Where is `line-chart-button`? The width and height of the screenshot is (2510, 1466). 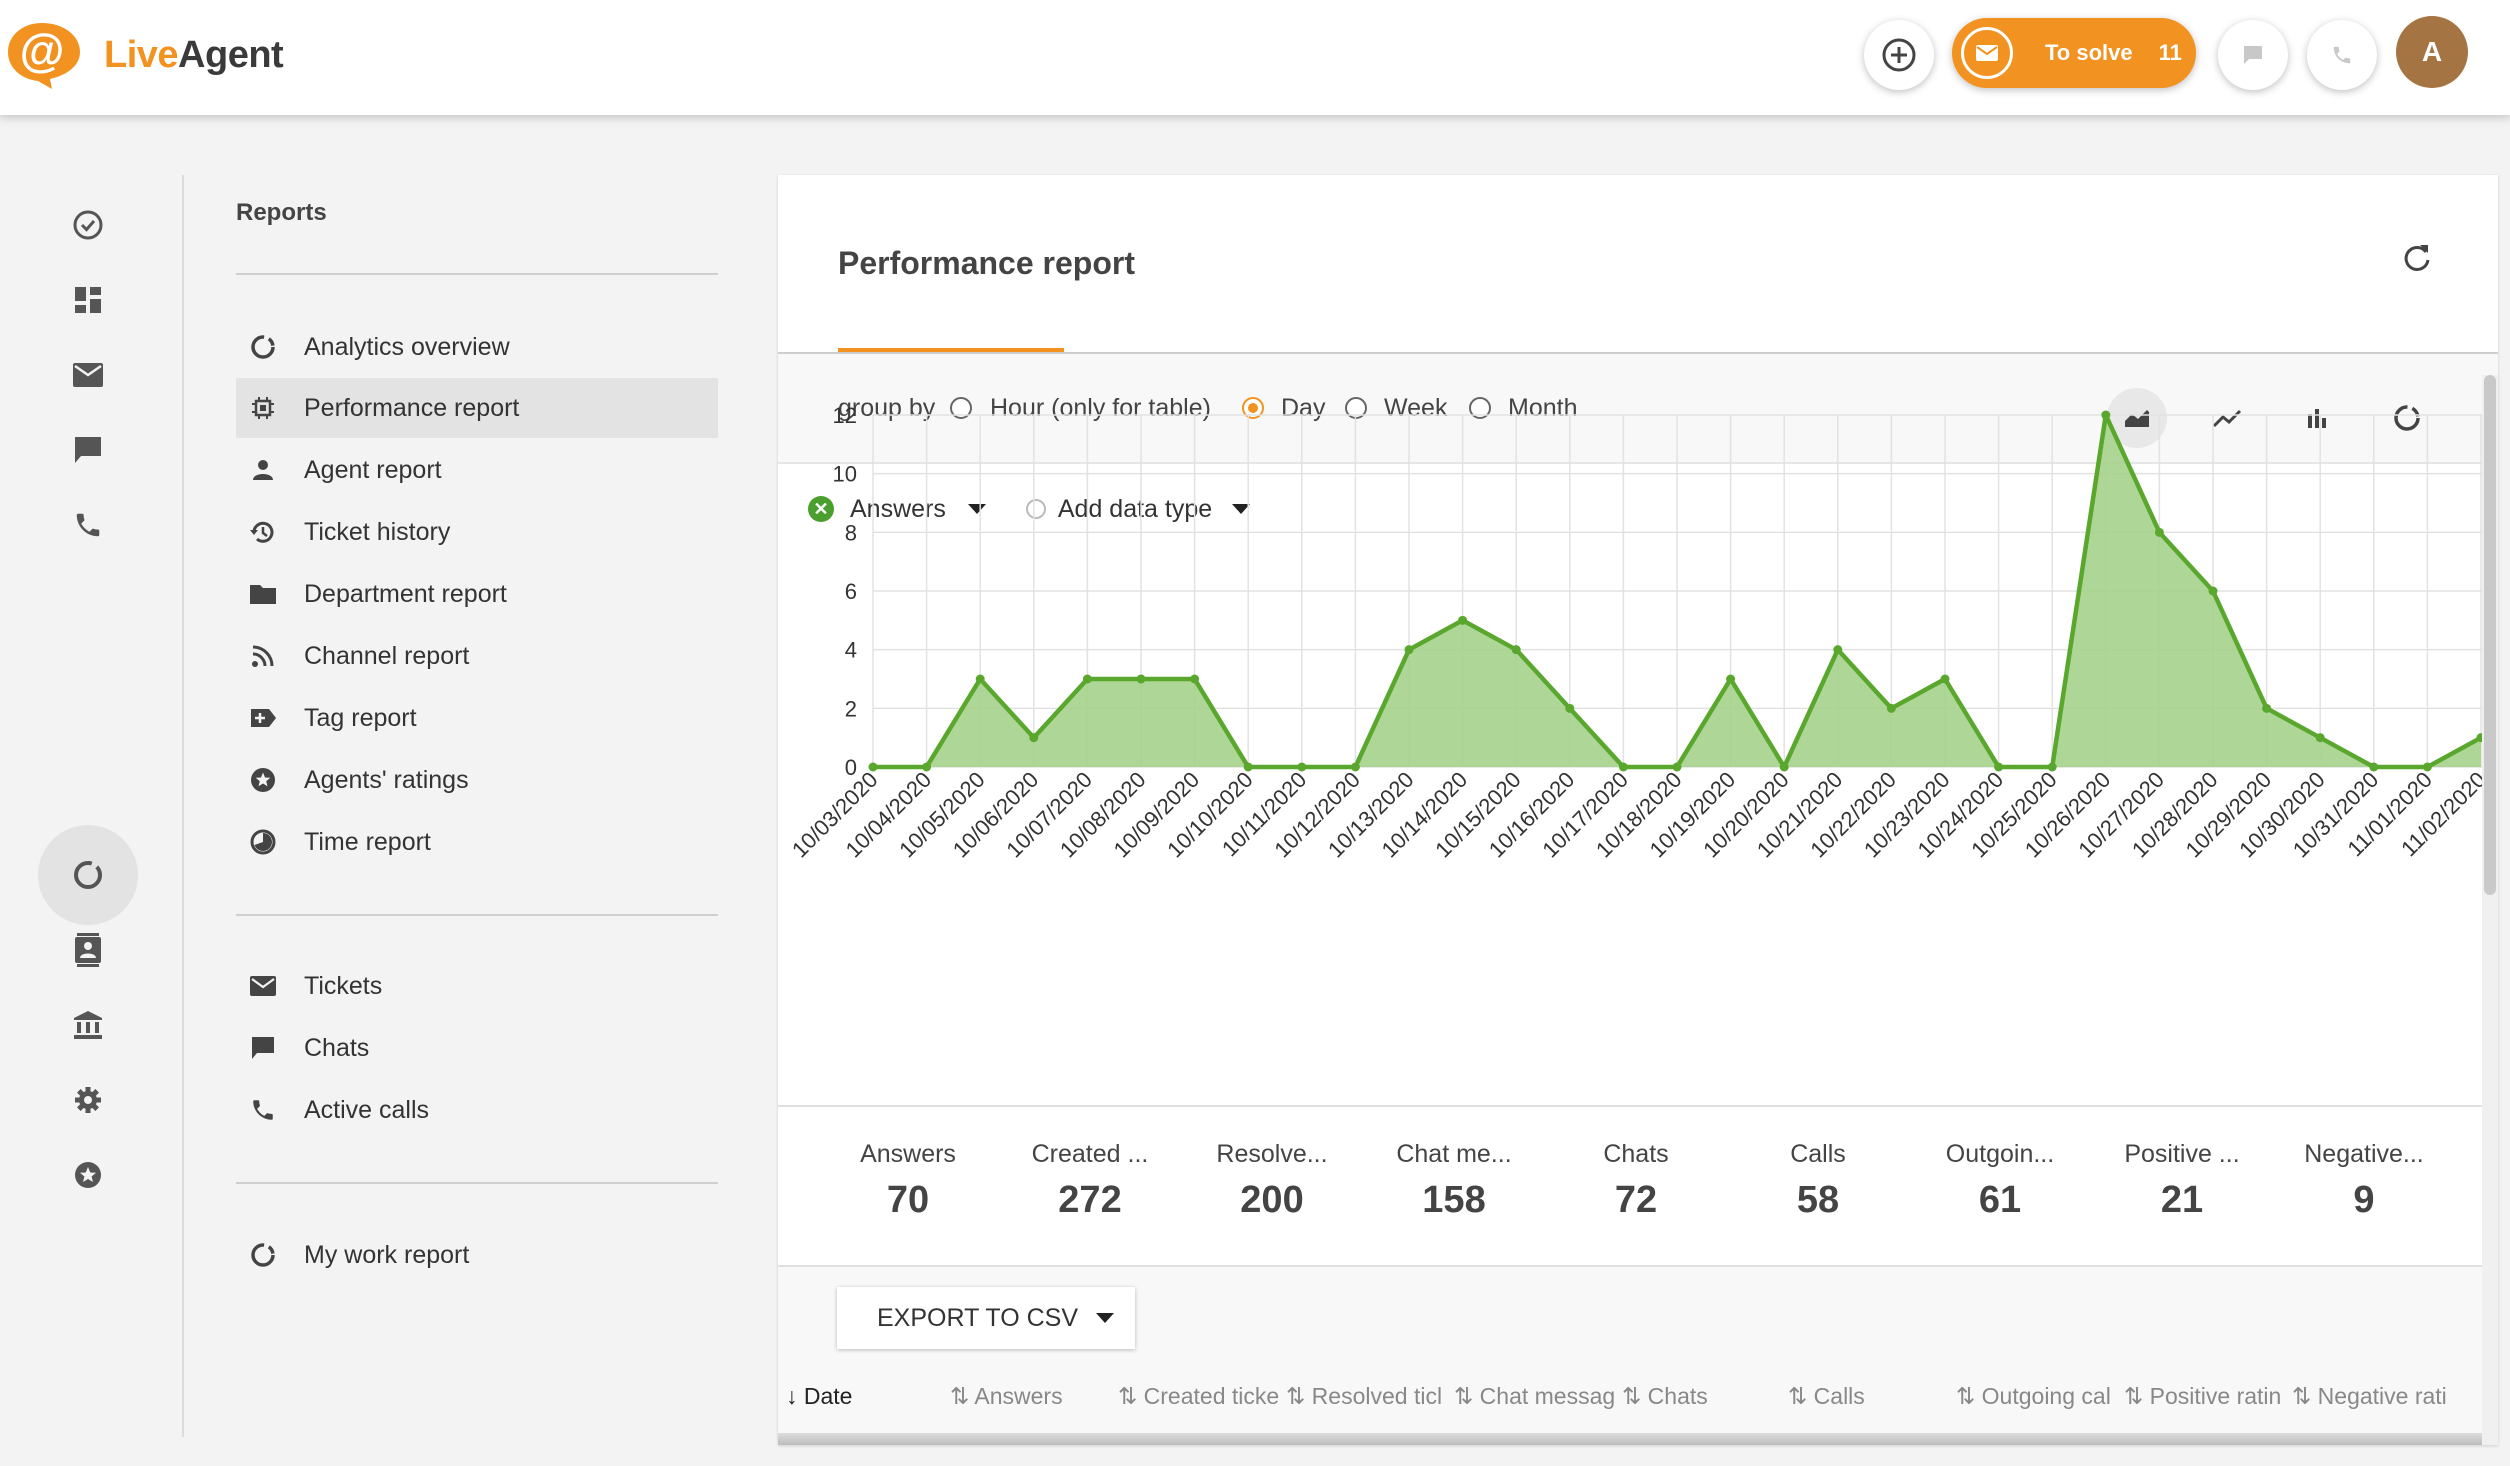
line-chart-button is located at coordinates (2227, 418).